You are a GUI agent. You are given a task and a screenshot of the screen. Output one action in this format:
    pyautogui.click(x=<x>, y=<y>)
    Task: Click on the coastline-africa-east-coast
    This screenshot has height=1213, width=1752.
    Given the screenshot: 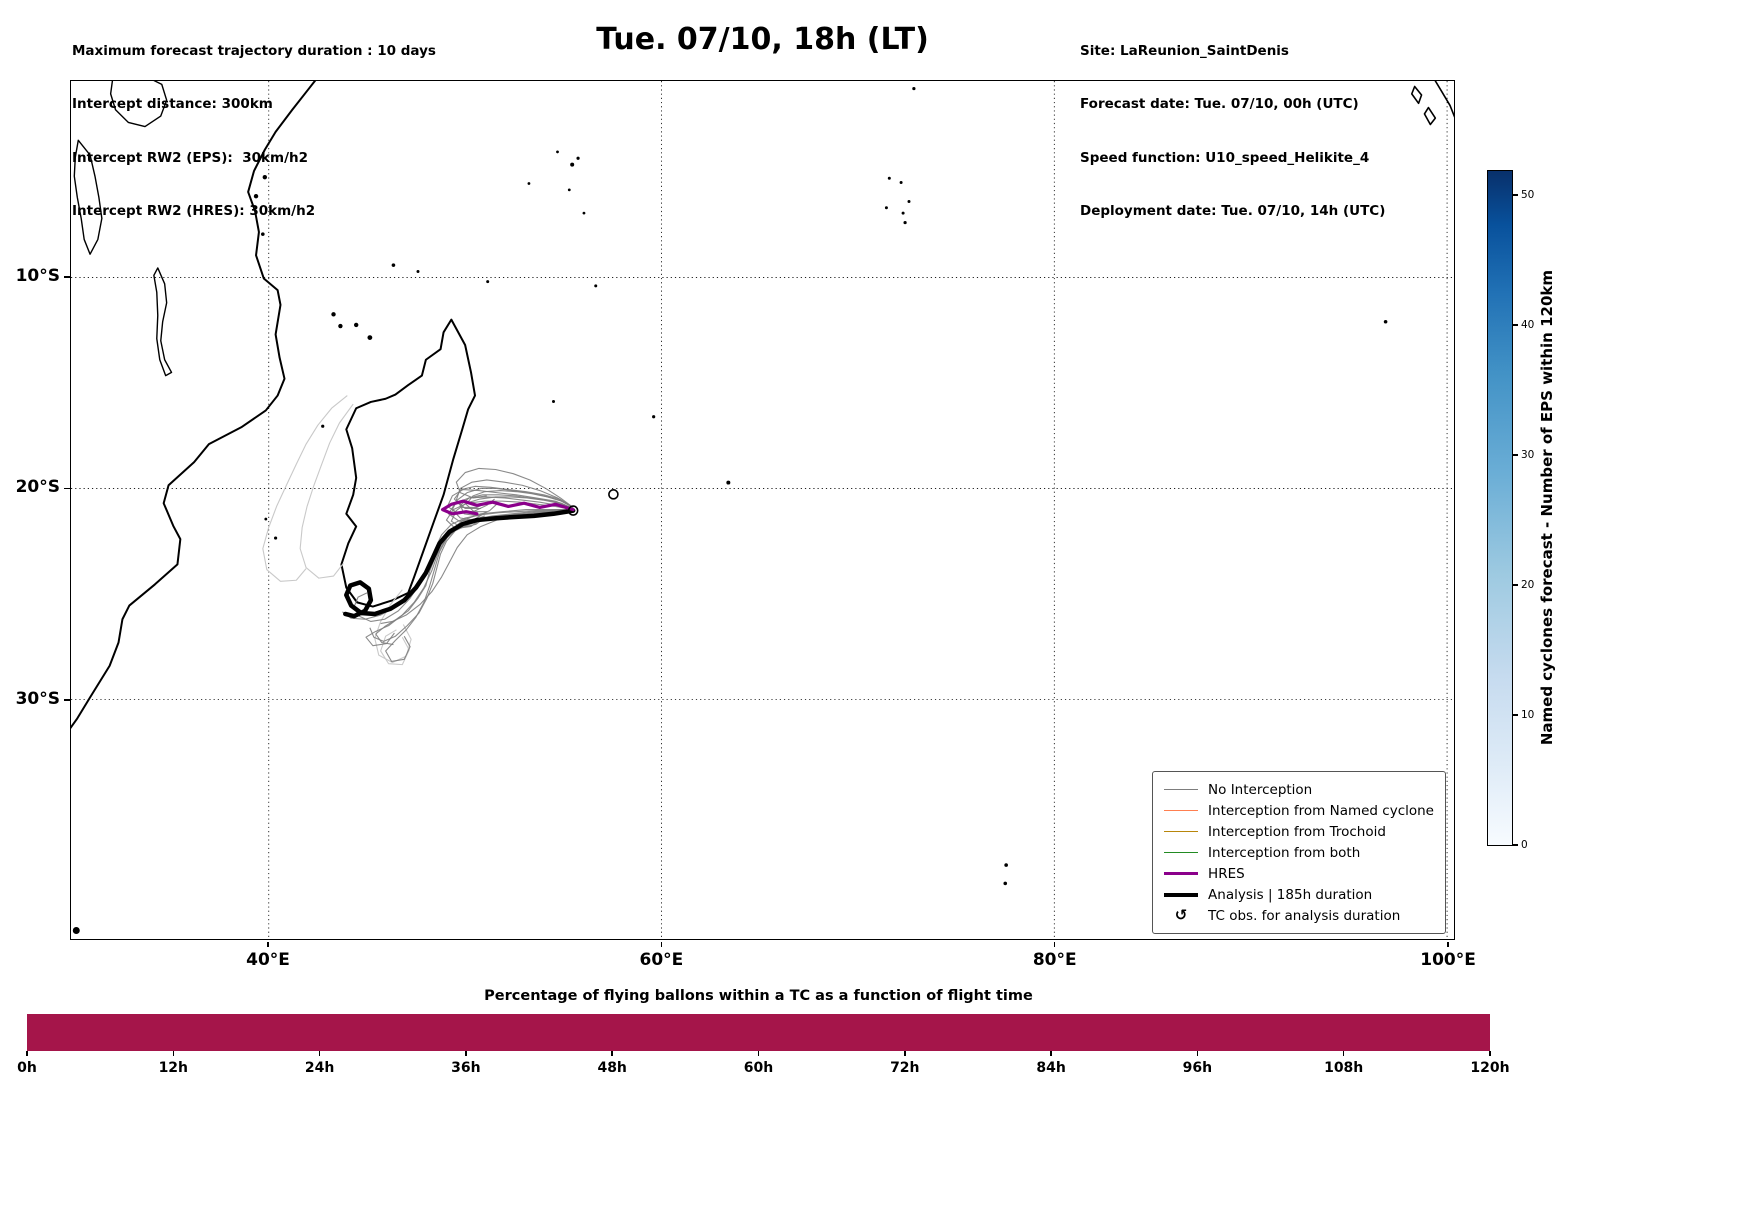 What is the action you would take?
    pyautogui.click(x=194, y=405)
    